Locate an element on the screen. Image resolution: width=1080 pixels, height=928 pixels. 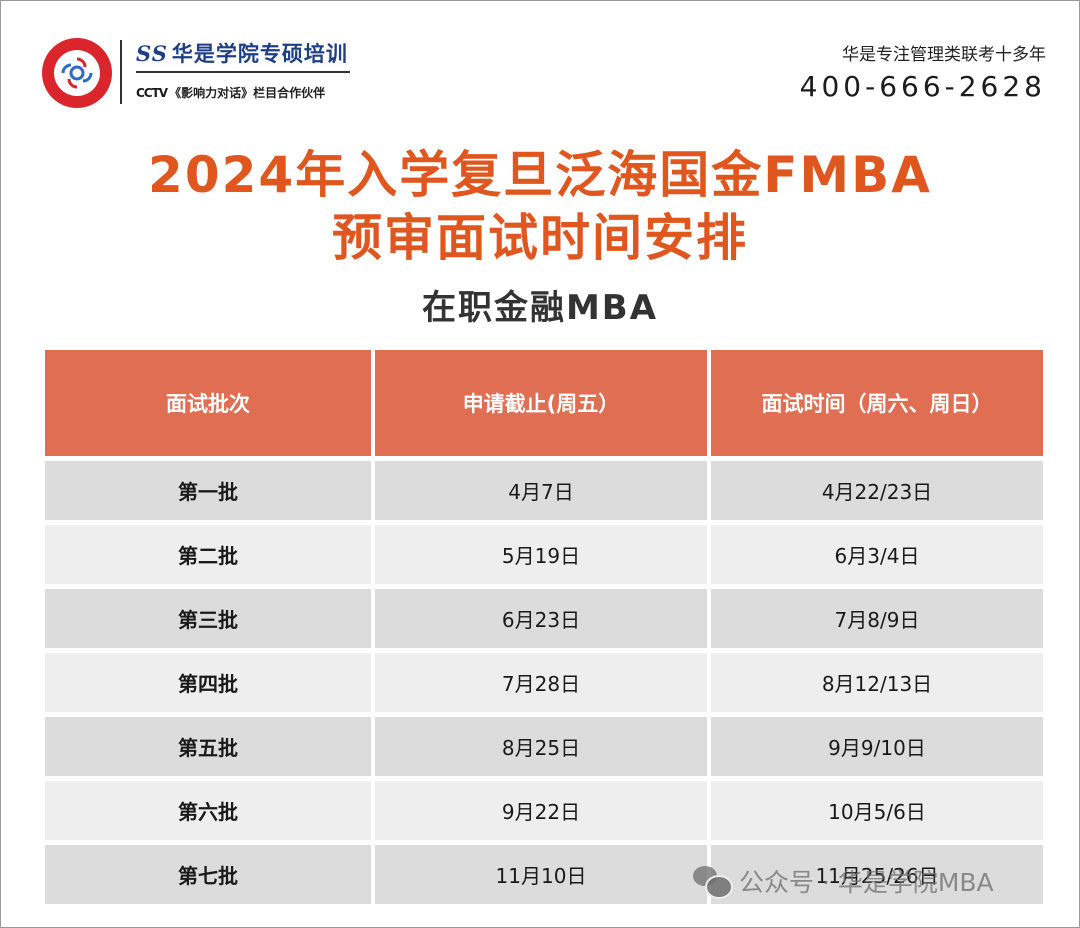
page-title-line2: 预审面试时间安排 is located at coordinates (540, 238).